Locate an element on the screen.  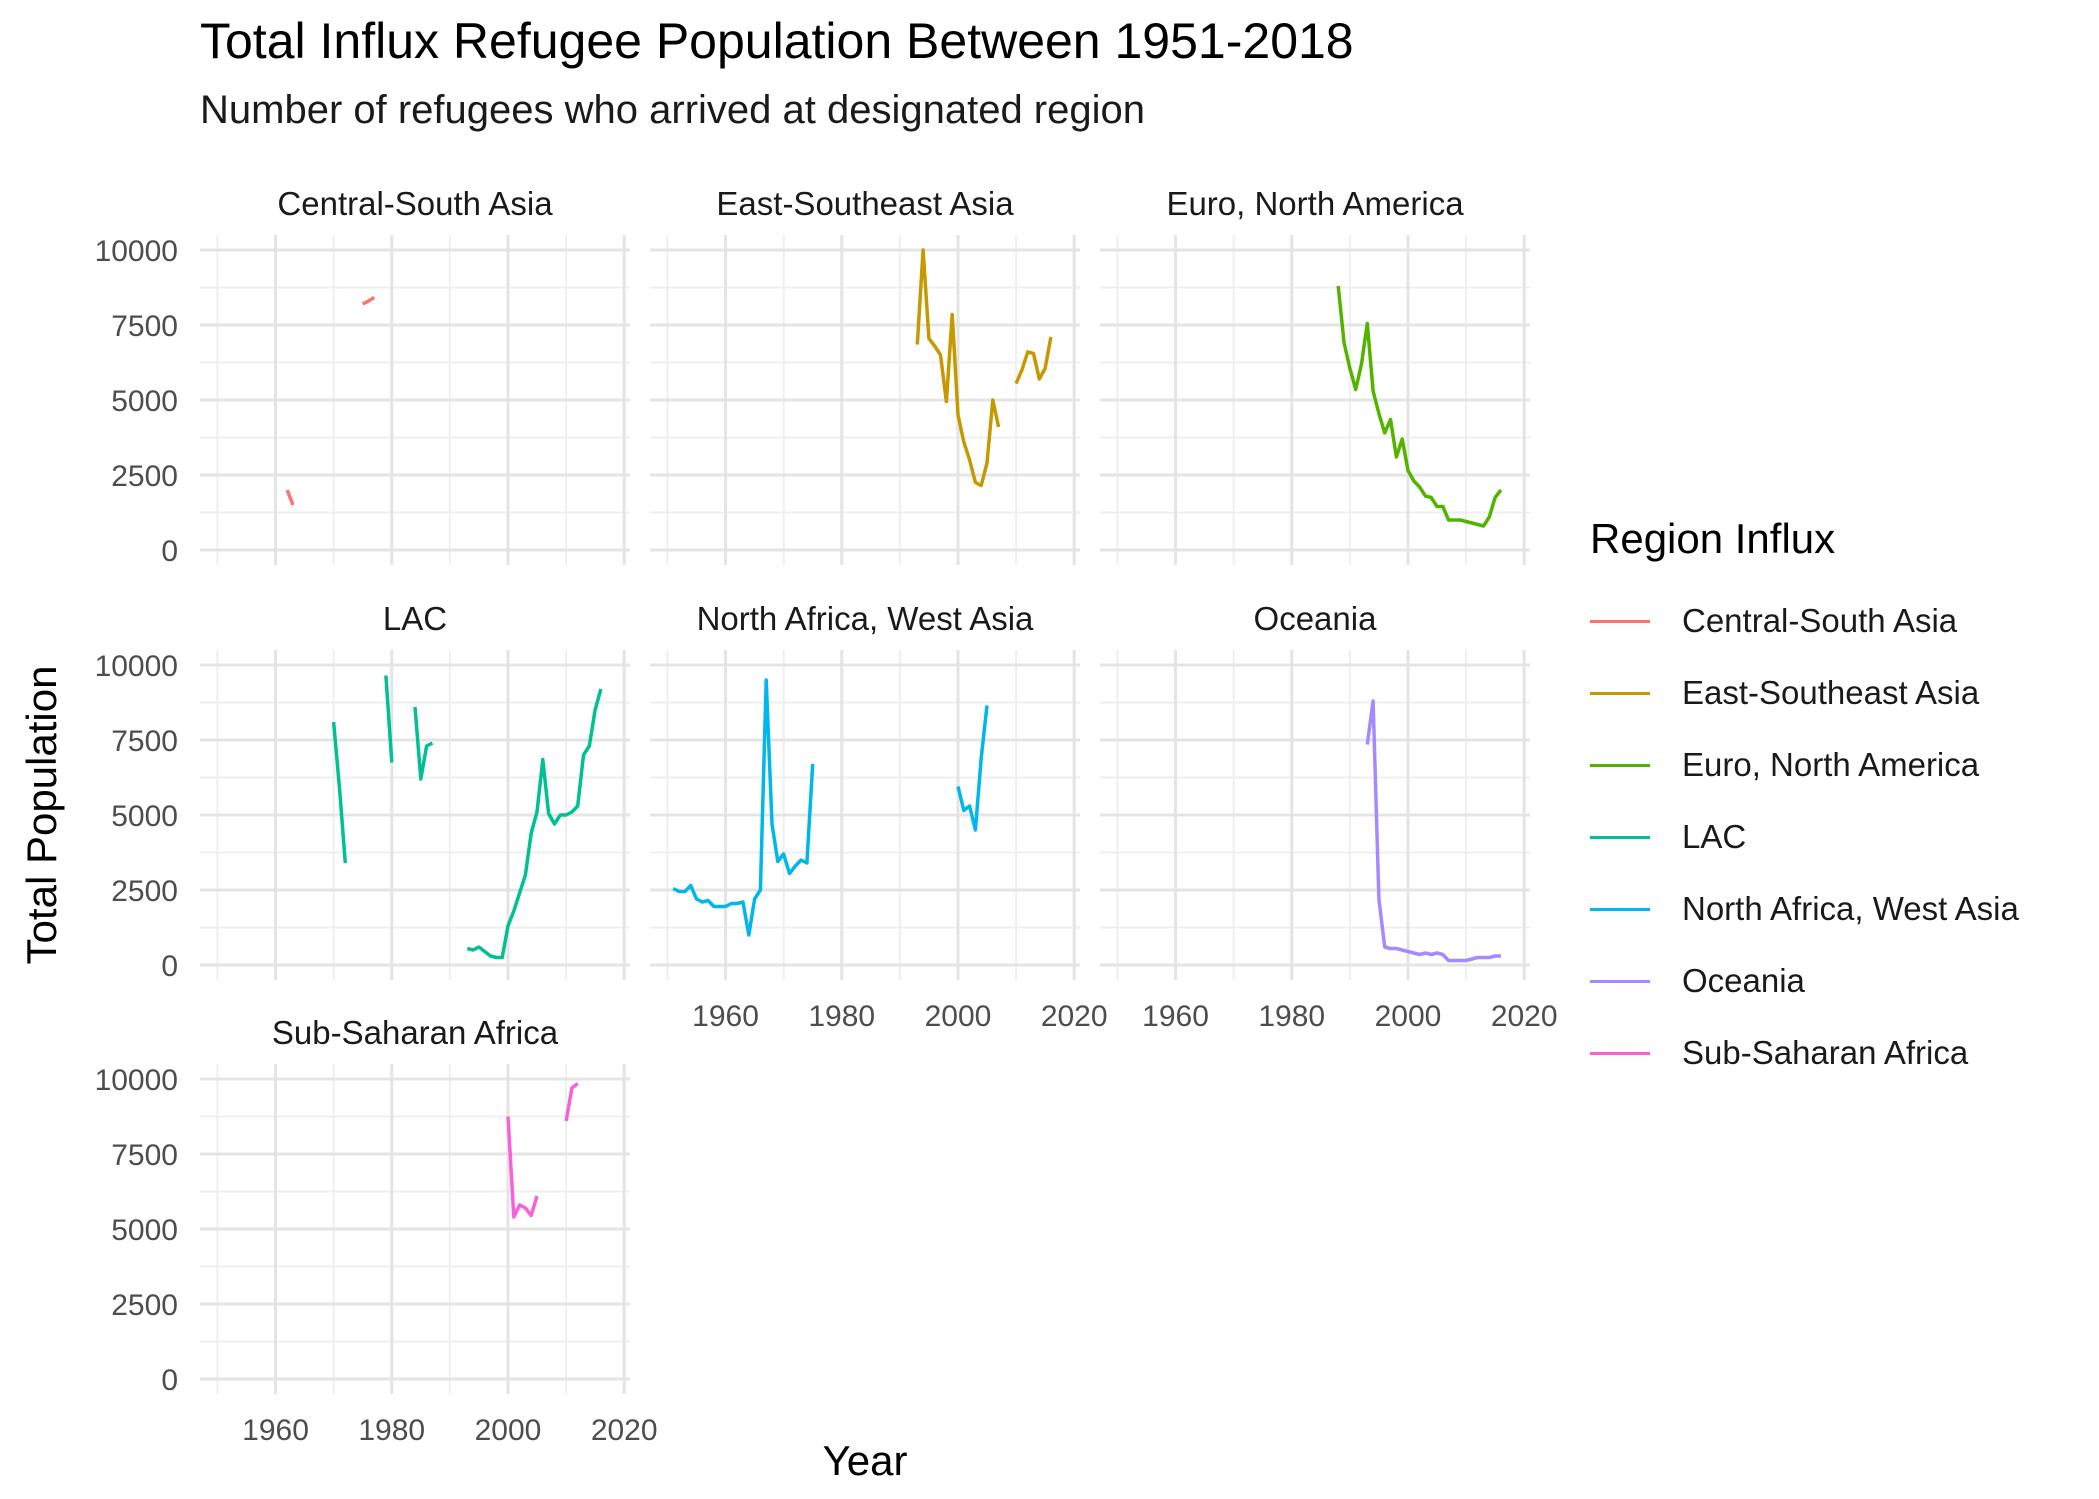
legend-label: Sub-Saharan Africa is located at coordinates (1825, 1052).